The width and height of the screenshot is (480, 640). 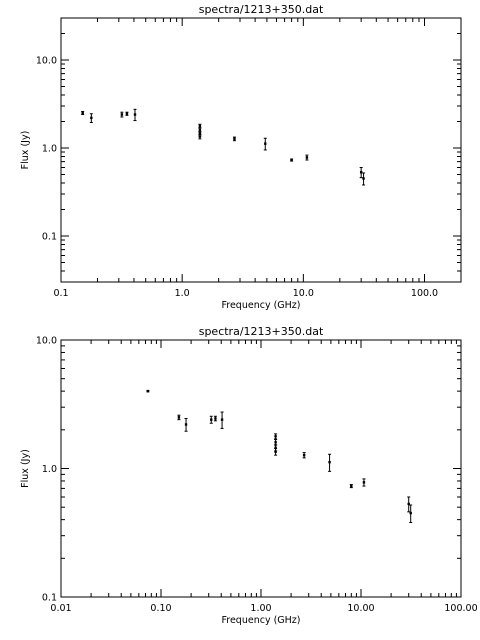 I want to click on x-tick-label: 0.1, so click(x=60, y=293).